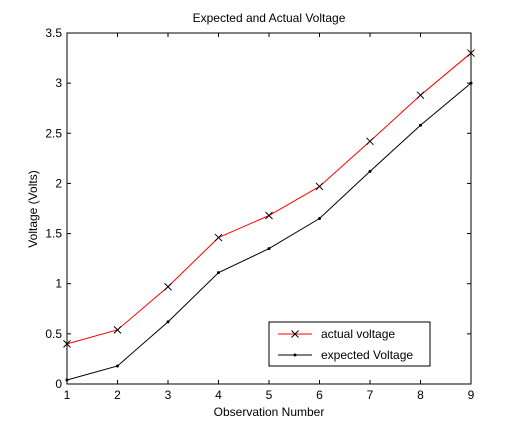 The height and width of the screenshot is (432, 521). I want to click on x-axis-label: Observation Number, so click(269, 412).